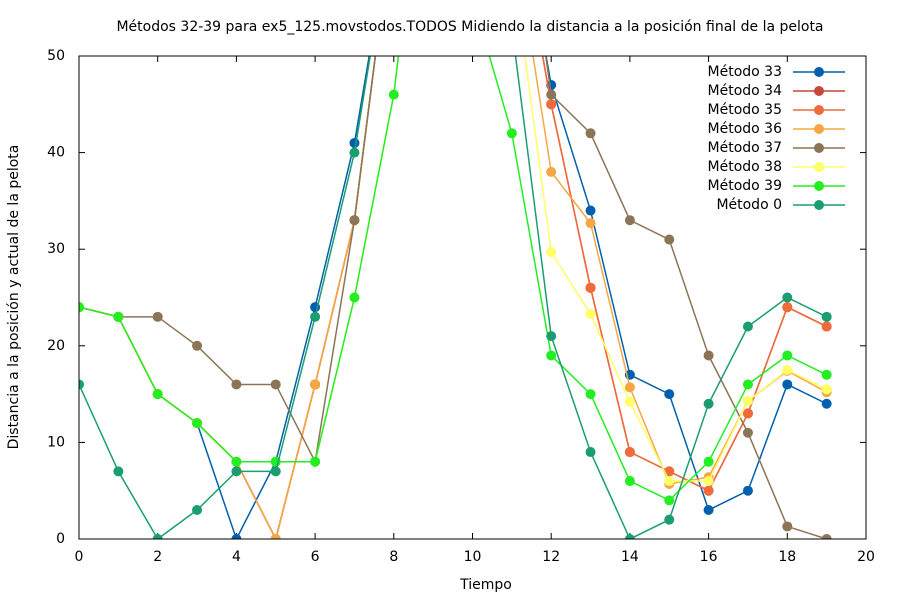  What do you see at coordinates (745, 167) in the screenshot?
I see `legend-label: Método 38` at bounding box center [745, 167].